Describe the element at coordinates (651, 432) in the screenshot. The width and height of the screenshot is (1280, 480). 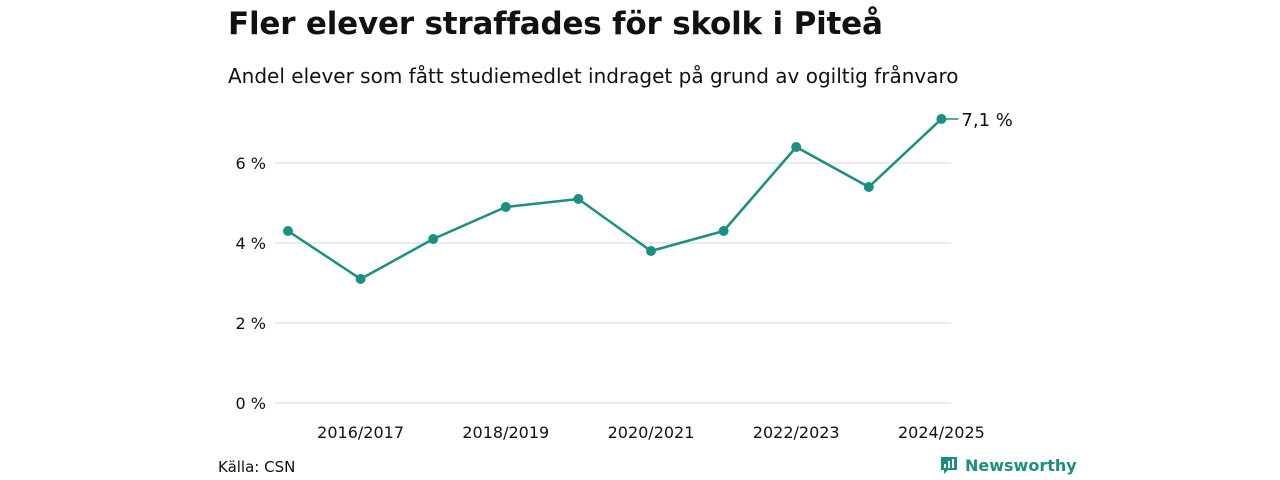
I see `x-tick-label: 2020/2021` at that location.